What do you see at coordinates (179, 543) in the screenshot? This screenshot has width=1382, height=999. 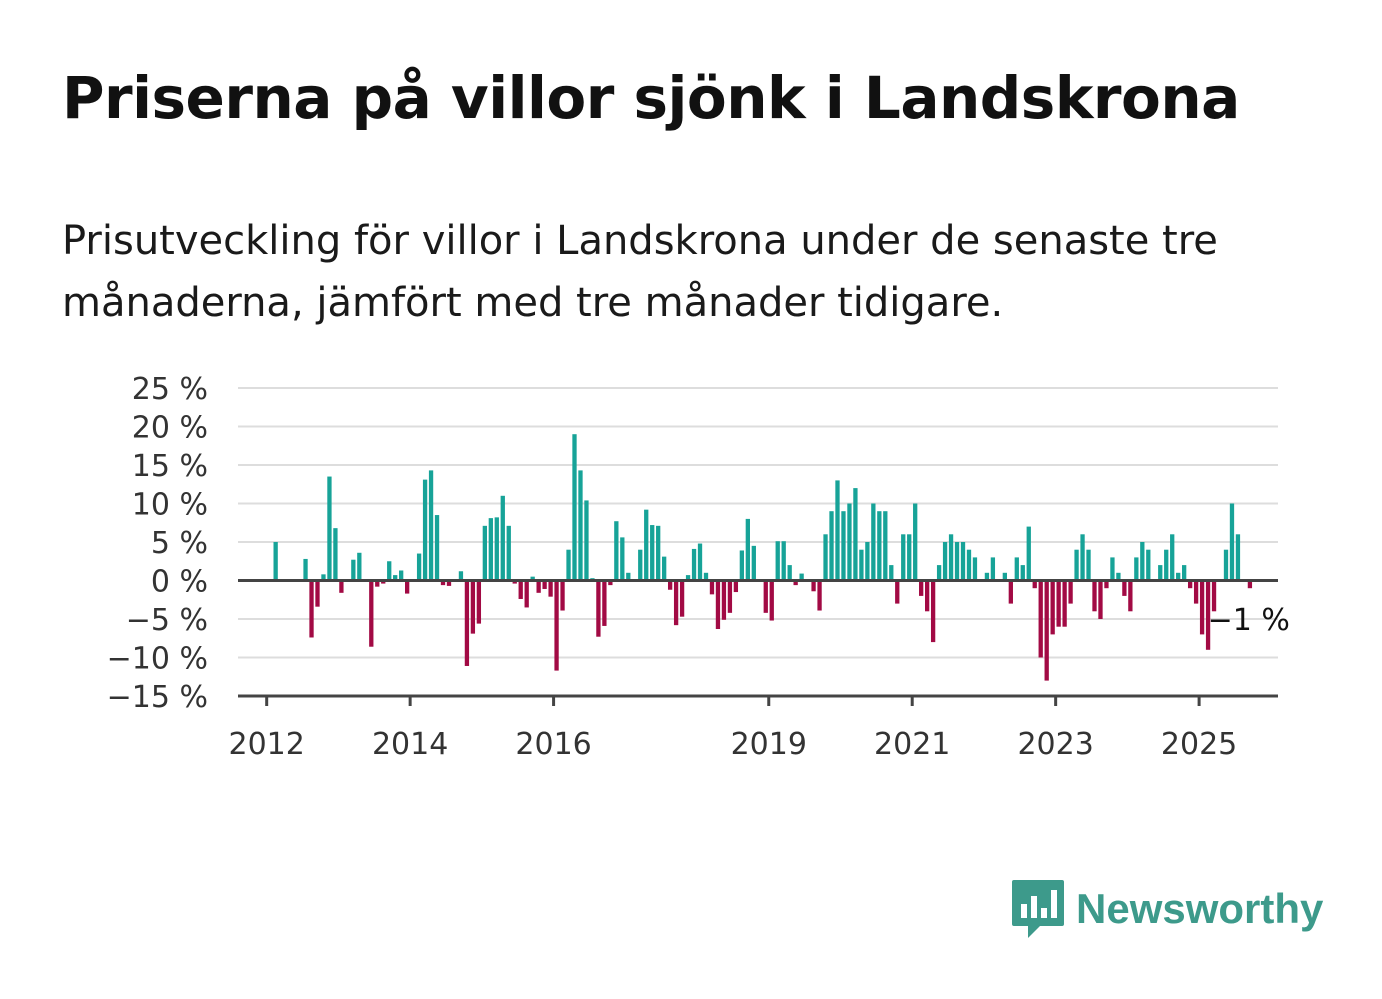 I see `y-tick-label: 5 %` at bounding box center [179, 543].